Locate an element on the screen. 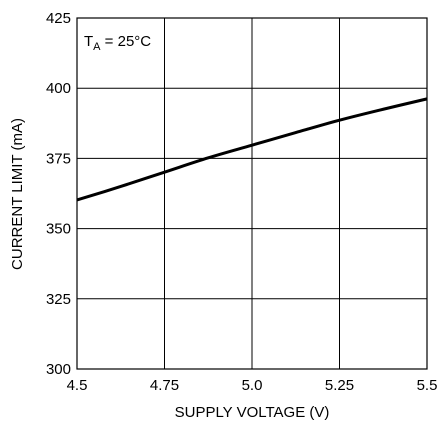  y-axis-label: CURRENT LIMIT (mA) is located at coordinates (17, 194).